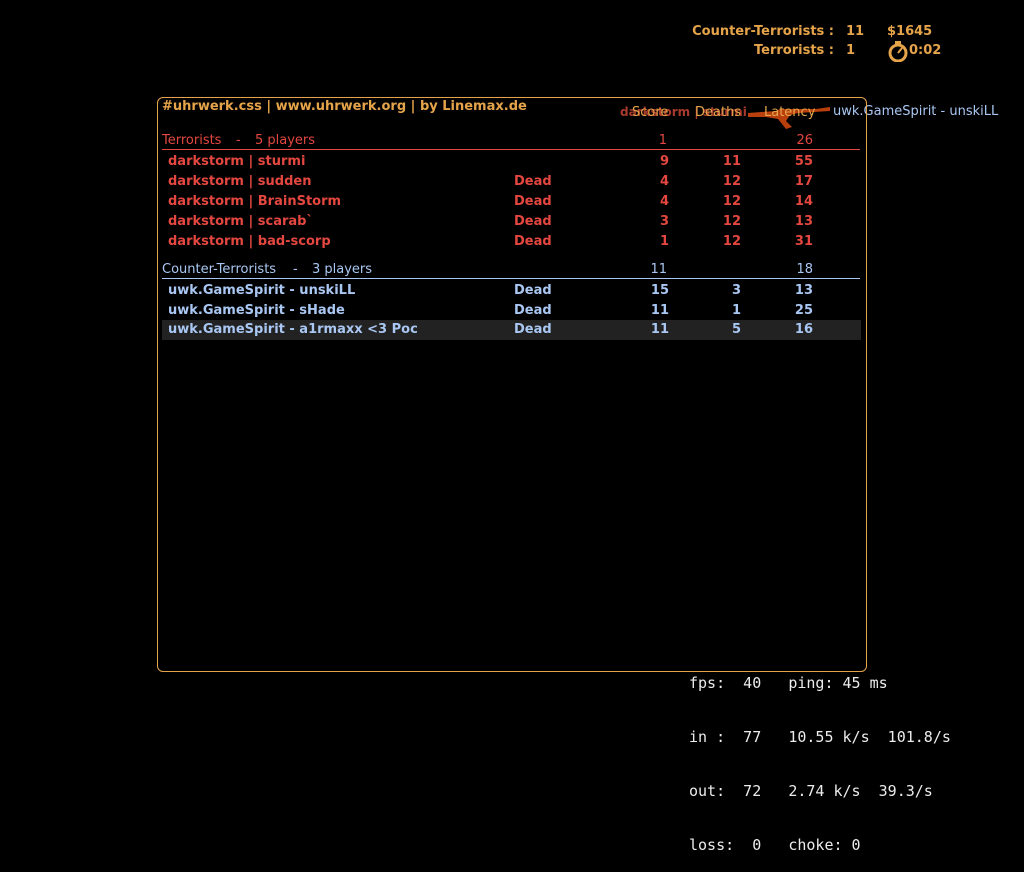  I want to click on team-name: Counter-Terrorists, so click(219, 269).